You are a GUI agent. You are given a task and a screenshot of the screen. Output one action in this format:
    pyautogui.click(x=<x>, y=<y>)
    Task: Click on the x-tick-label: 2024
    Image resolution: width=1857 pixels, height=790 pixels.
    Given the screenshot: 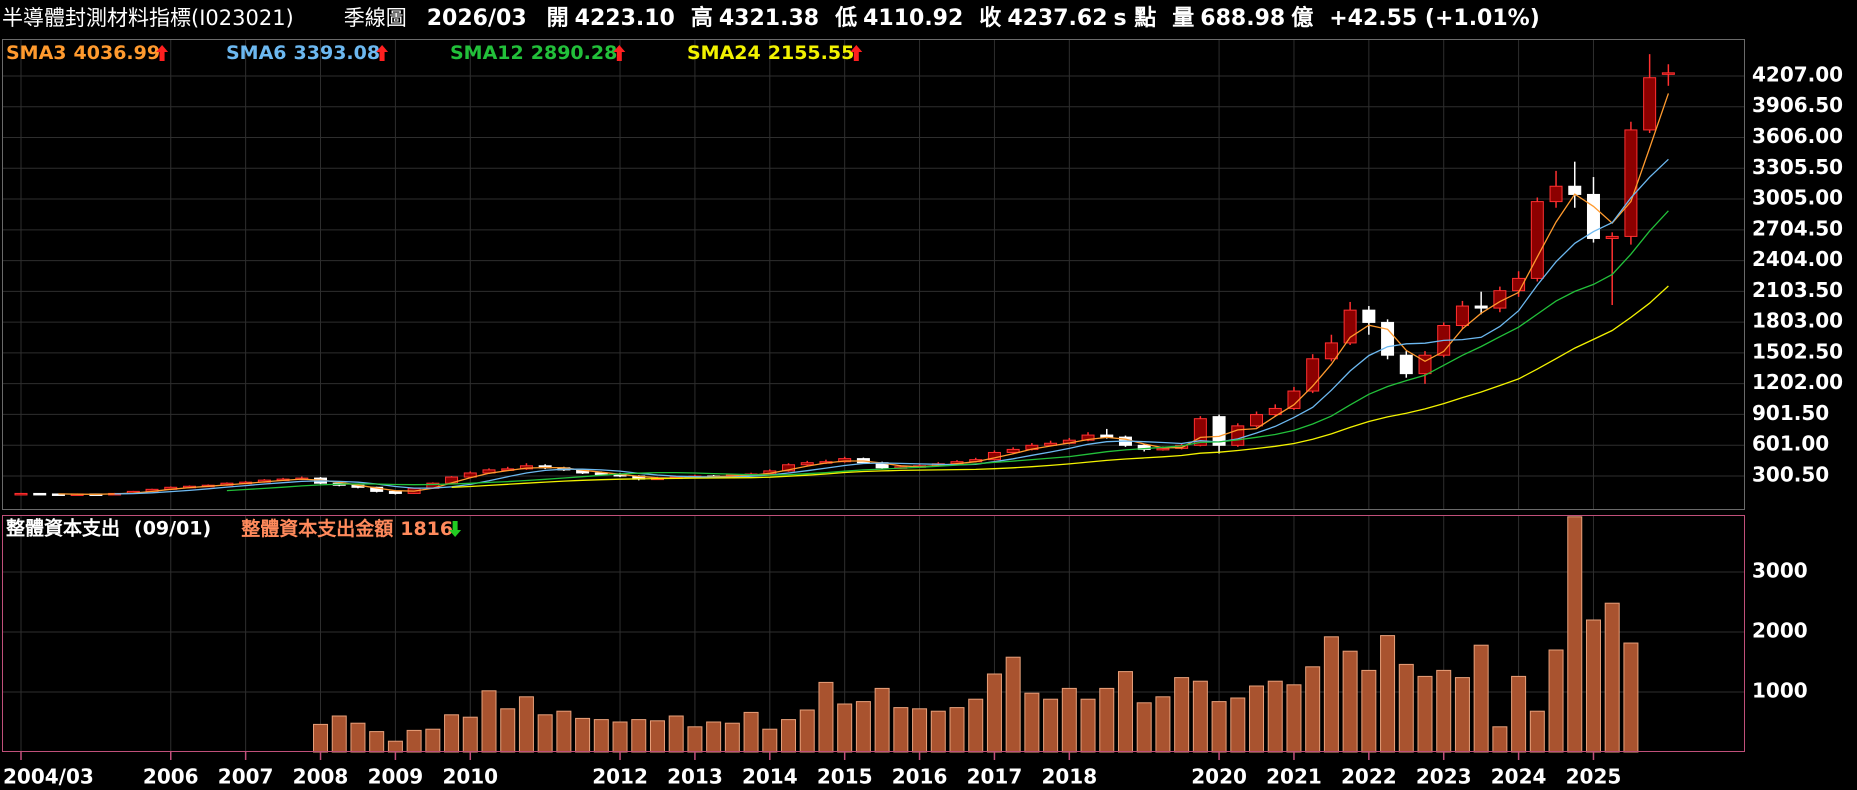 What is the action you would take?
    pyautogui.click(x=1519, y=777)
    